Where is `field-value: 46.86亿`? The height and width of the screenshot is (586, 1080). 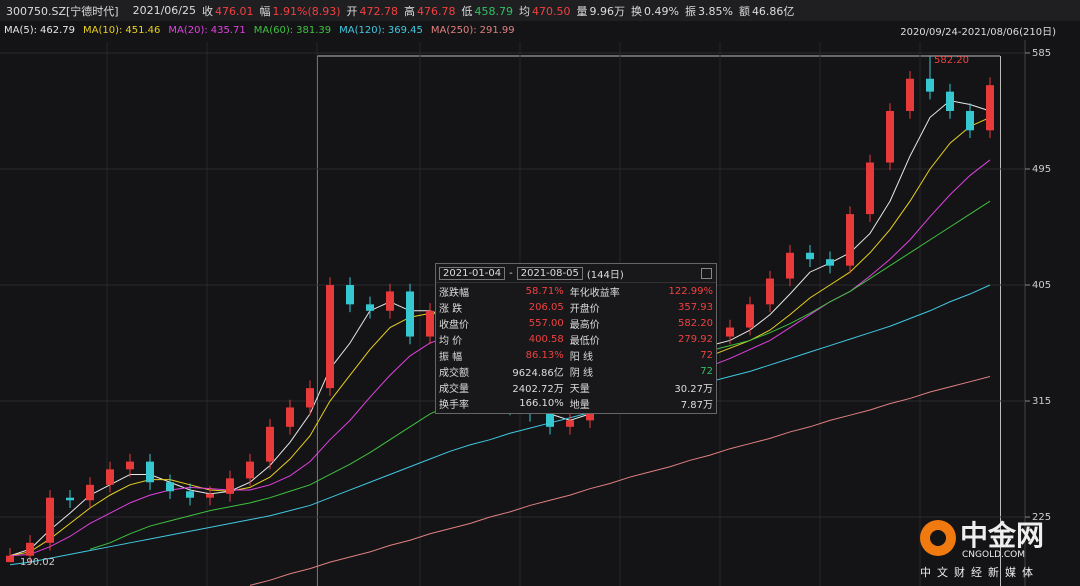
field-value: 46.86亿 is located at coordinates (773, 11).